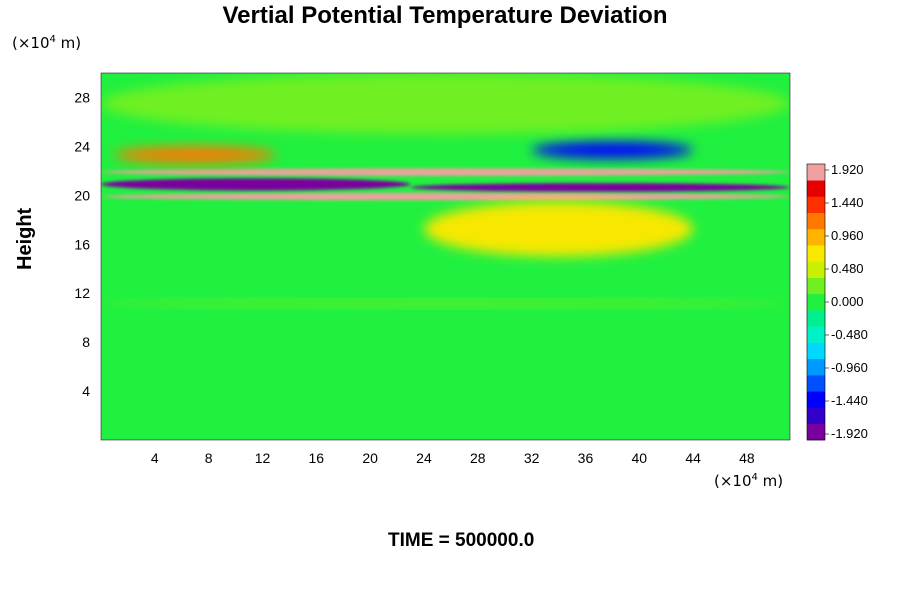 The width and height of the screenshot is (900, 600). Describe the element at coordinates (749, 481) in the screenshot. I see `x-axis-unit: (×104 m)` at that location.